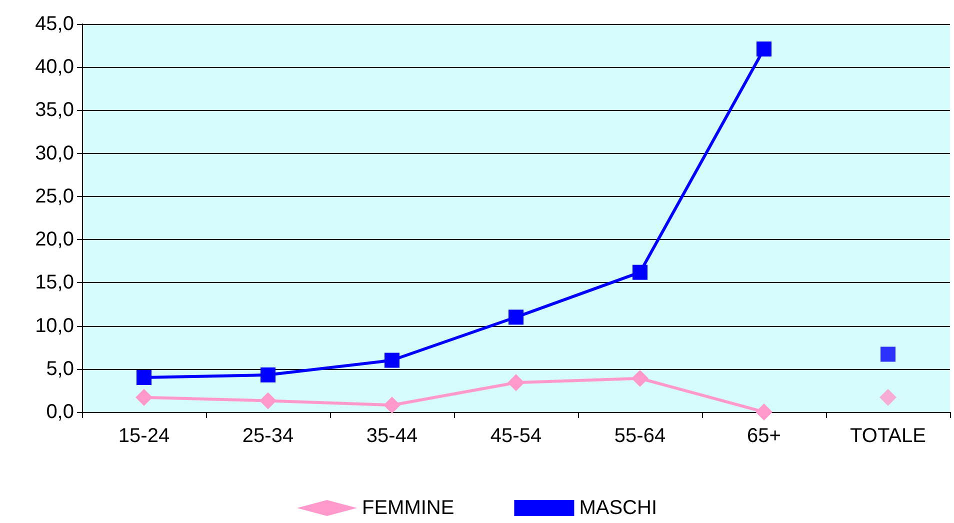 This screenshot has width=954, height=523. Describe the element at coordinates (54, 24) in the screenshot. I see `y-tick-label: 45,0` at that location.